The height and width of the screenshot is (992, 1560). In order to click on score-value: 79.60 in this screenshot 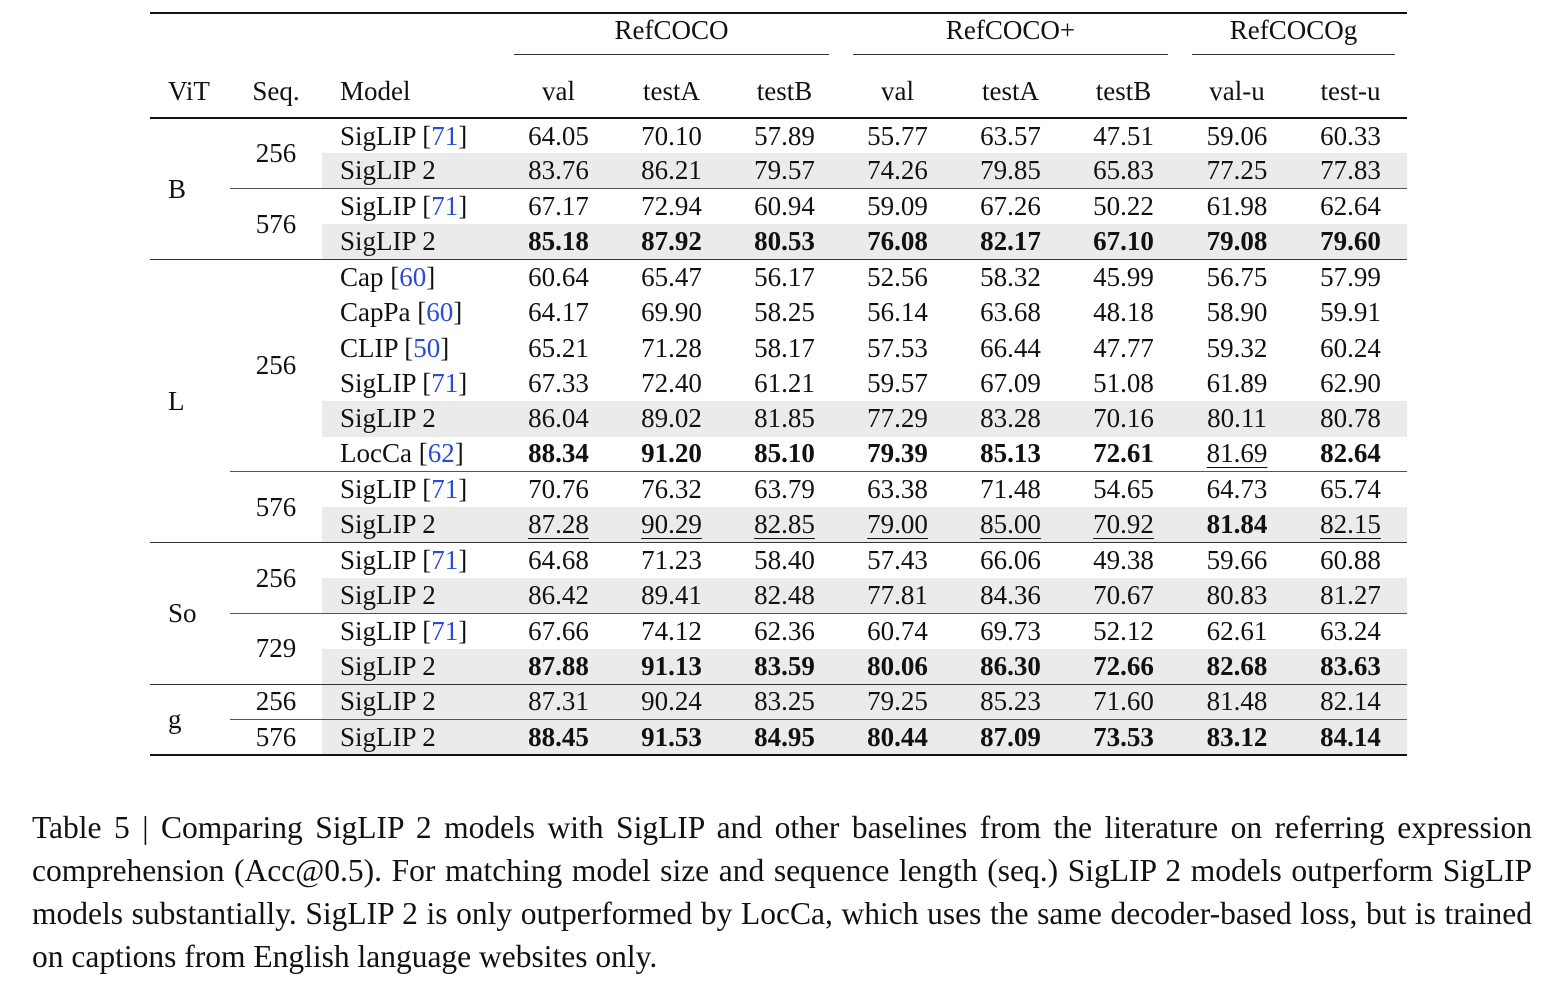, I will do `click(1350, 241)`.